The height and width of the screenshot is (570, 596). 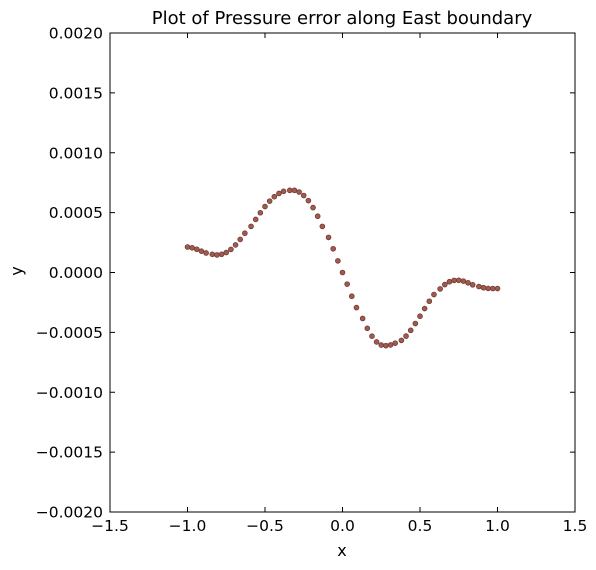 What do you see at coordinates (342, 526) in the screenshot?
I see `x-tick-label: 0.0` at bounding box center [342, 526].